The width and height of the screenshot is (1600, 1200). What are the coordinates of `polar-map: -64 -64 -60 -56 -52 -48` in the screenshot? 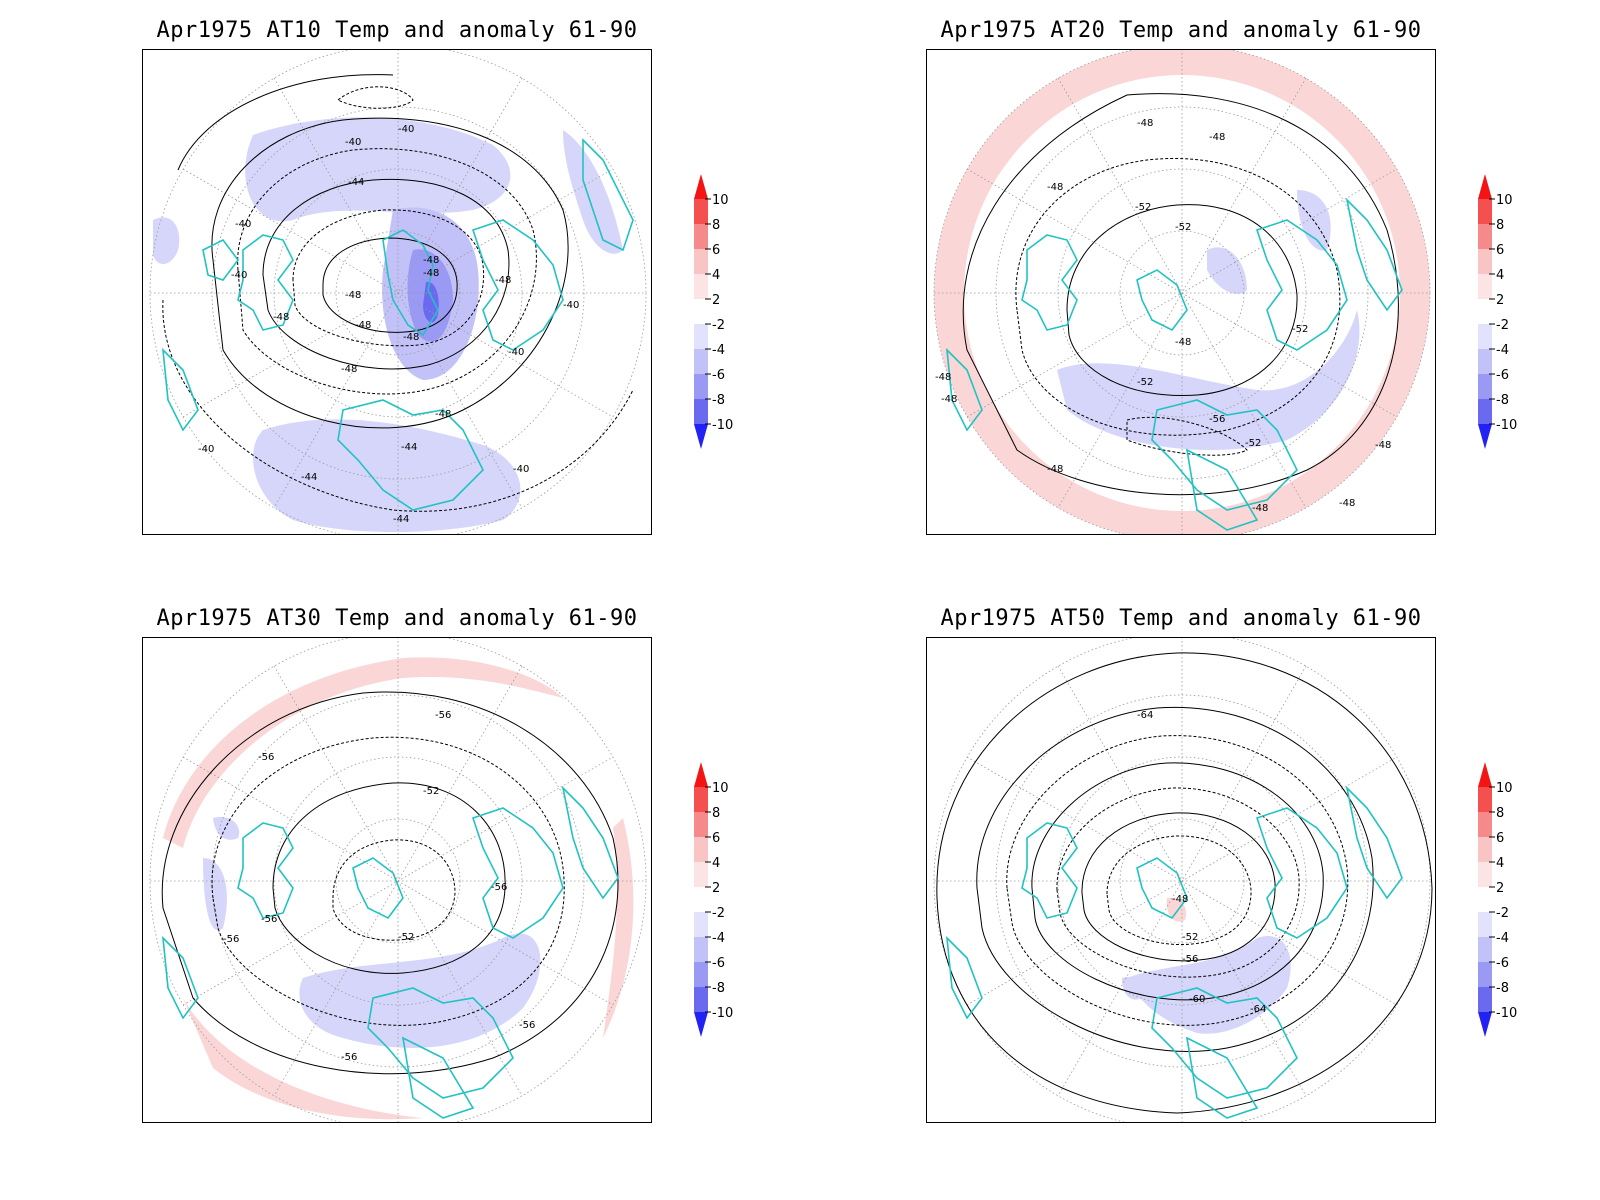 It's located at (1181, 880).